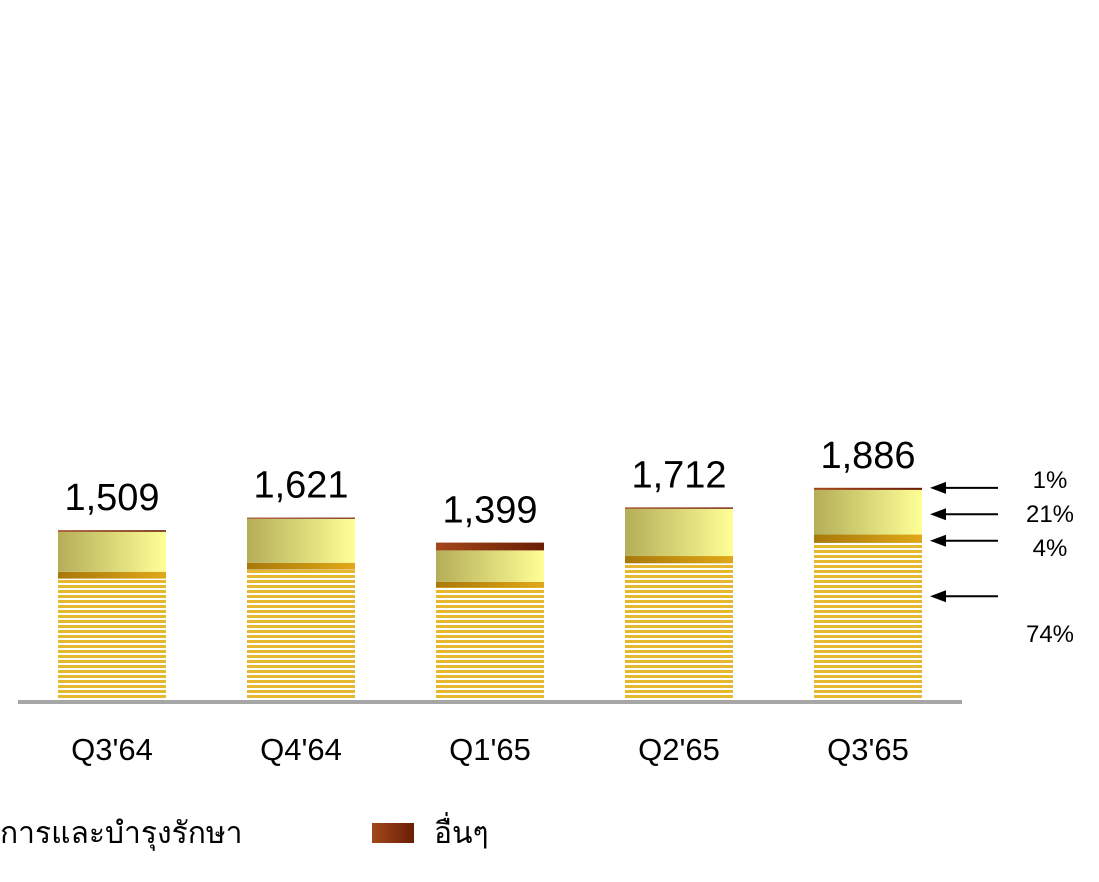  What do you see at coordinates (868, 749) in the screenshot?
I see `category-label: Q3'65` at bounding box center [868, 749].